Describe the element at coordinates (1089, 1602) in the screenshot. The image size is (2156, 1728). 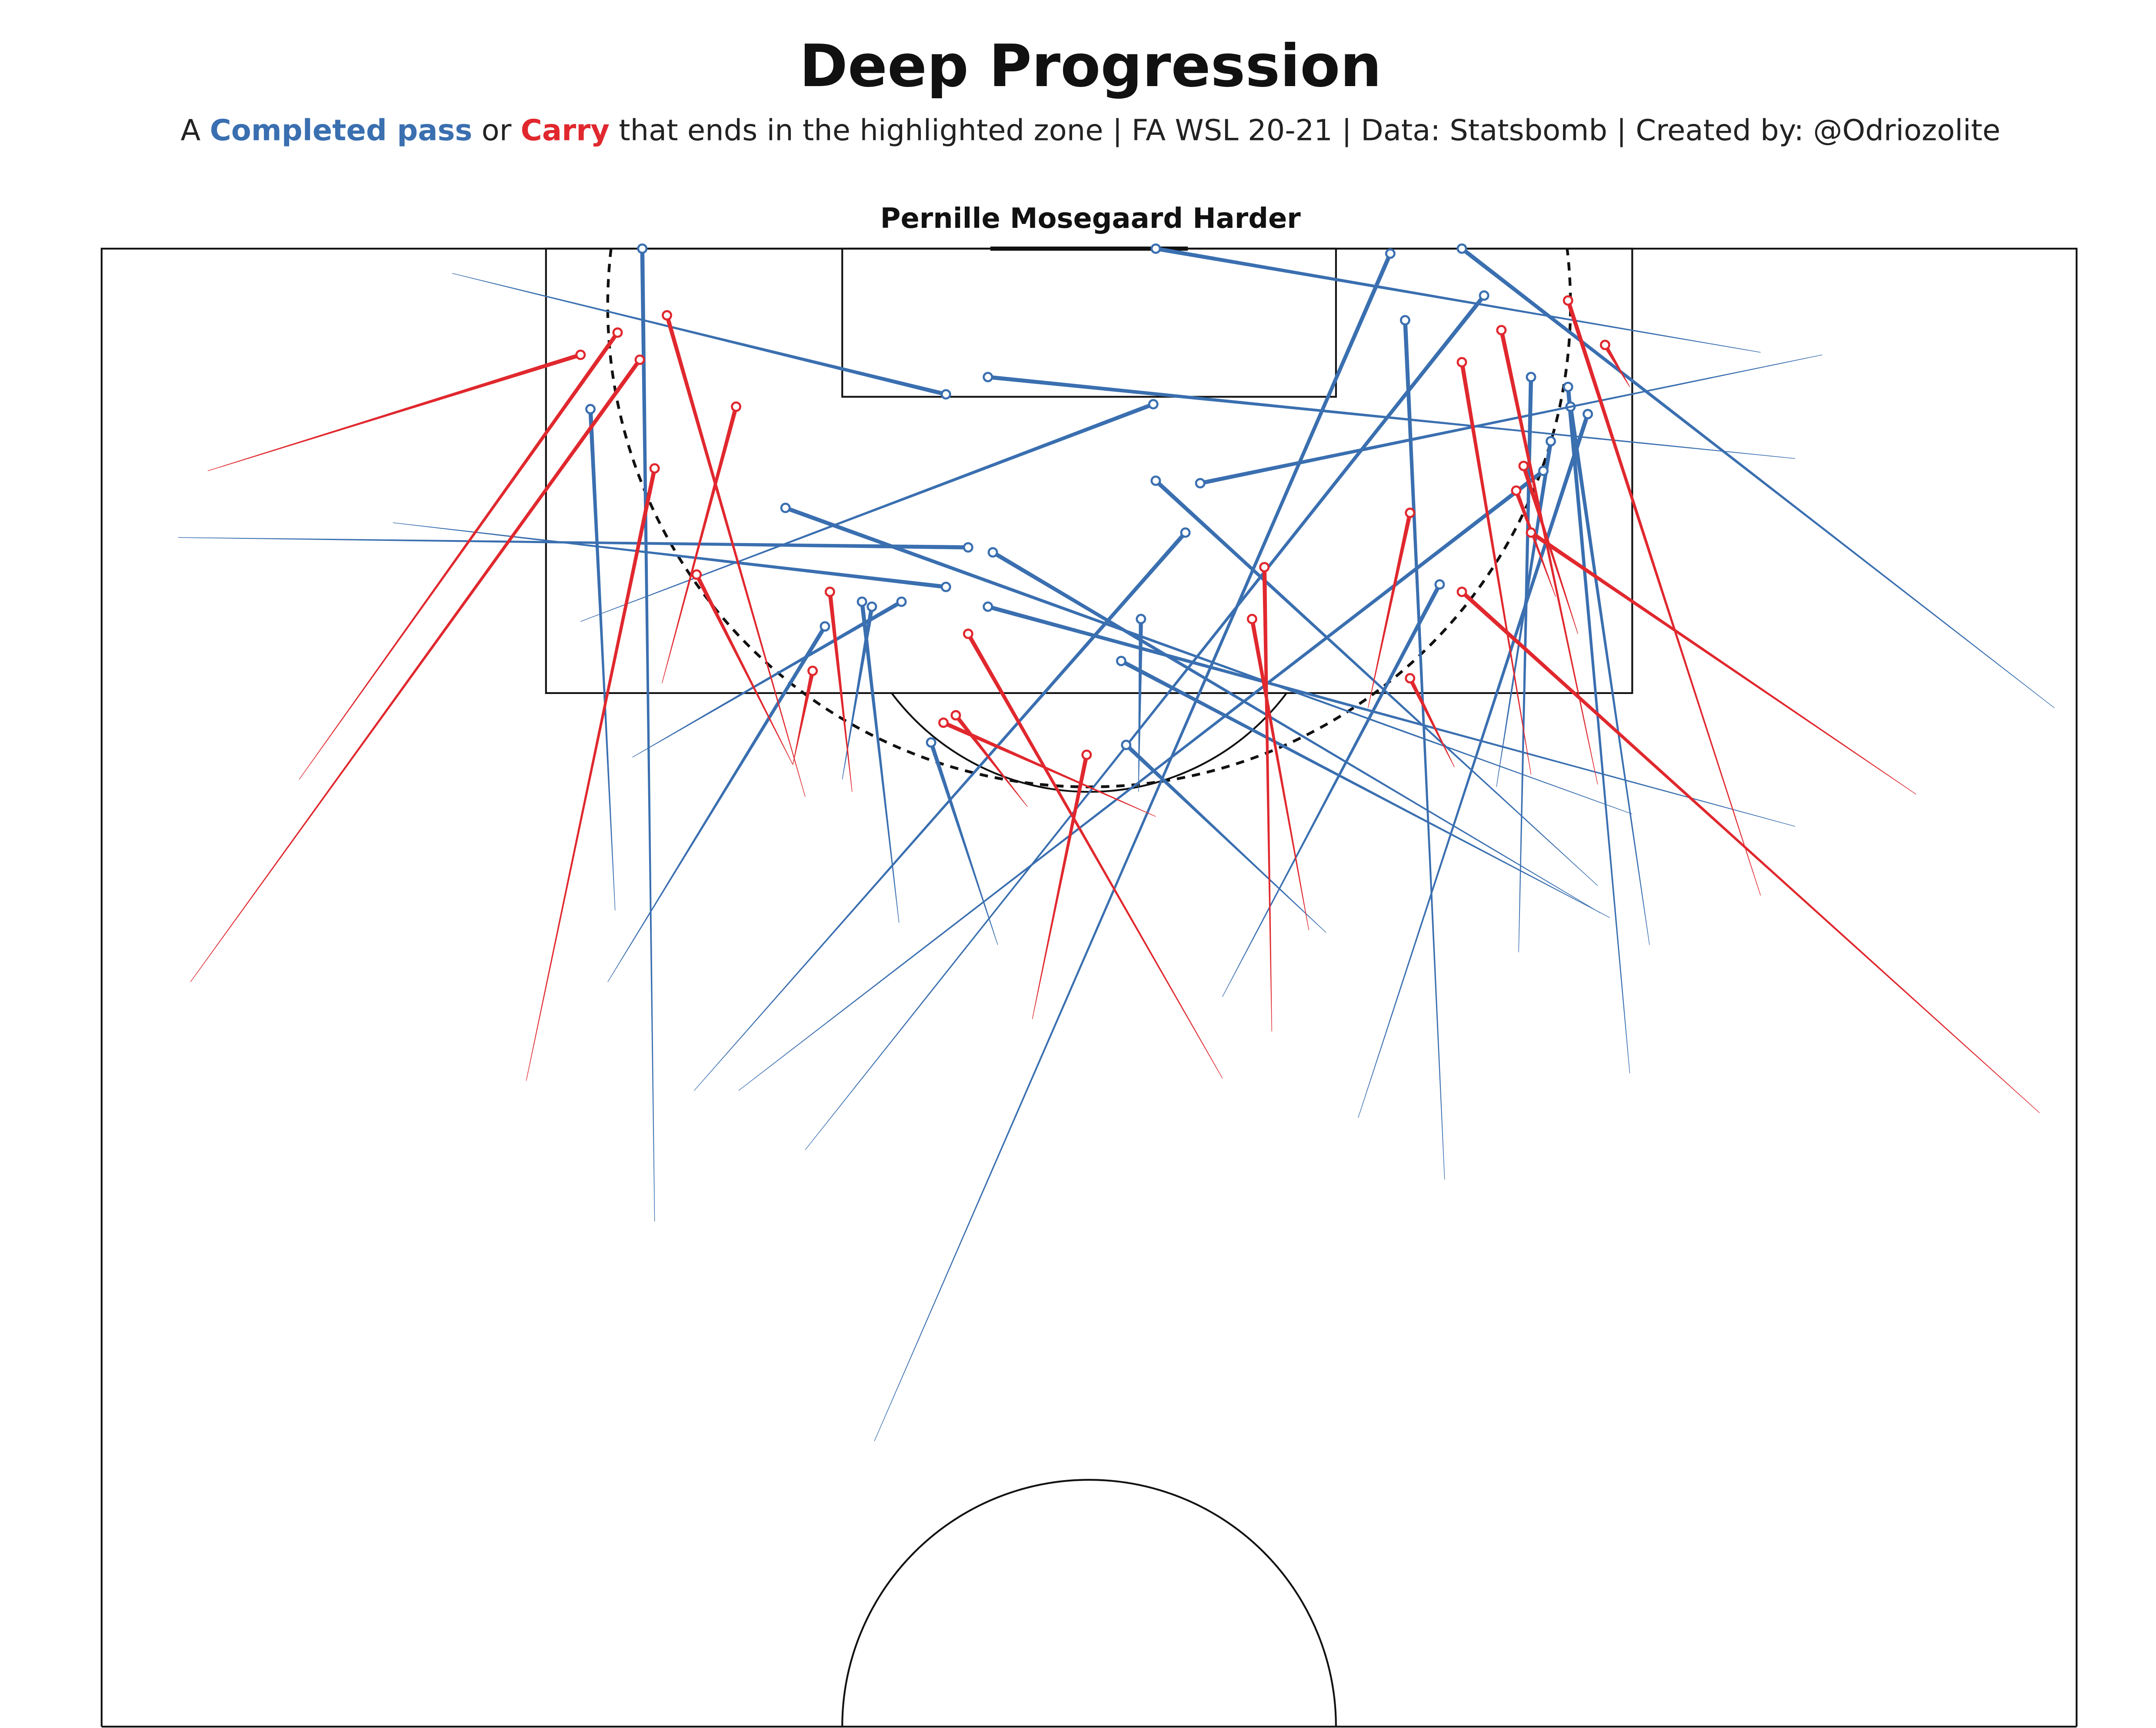
I see `center-circle` at that location.